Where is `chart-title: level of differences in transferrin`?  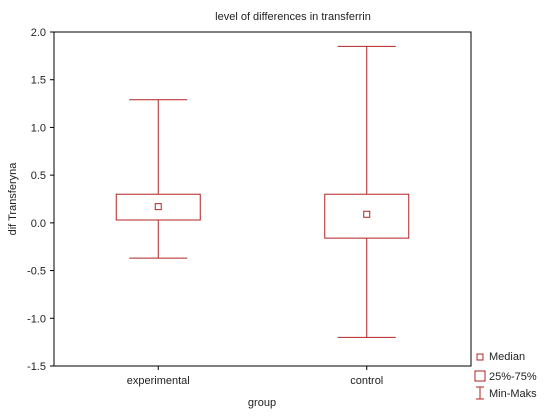
chart-title: level of differences in transferrin is located at coordinates (293, 17).